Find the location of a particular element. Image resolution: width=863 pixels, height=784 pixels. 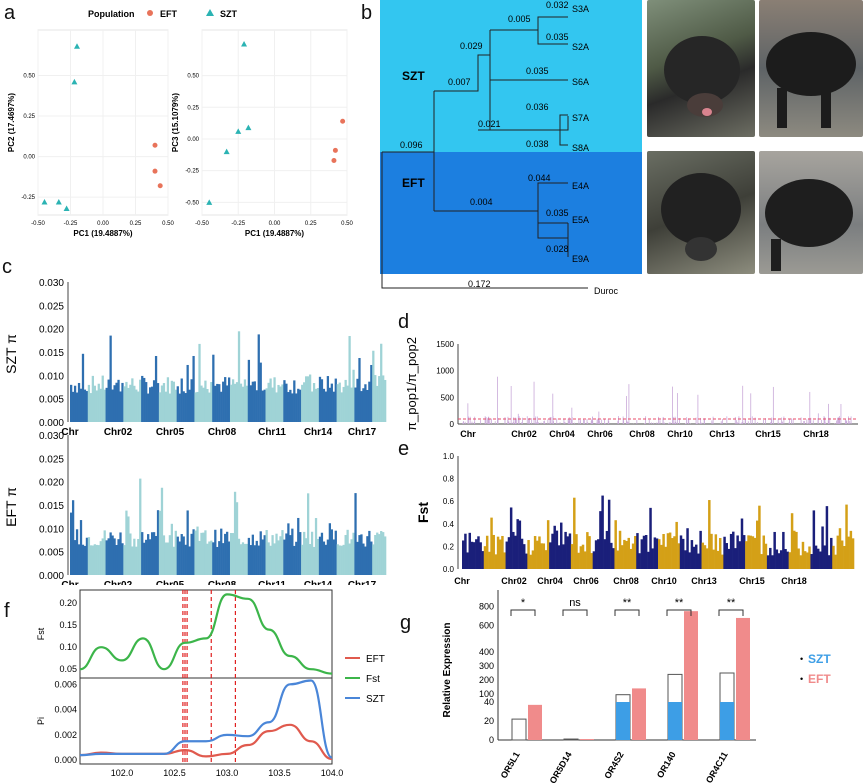

bar-eft is located at coordinates (587, 739).